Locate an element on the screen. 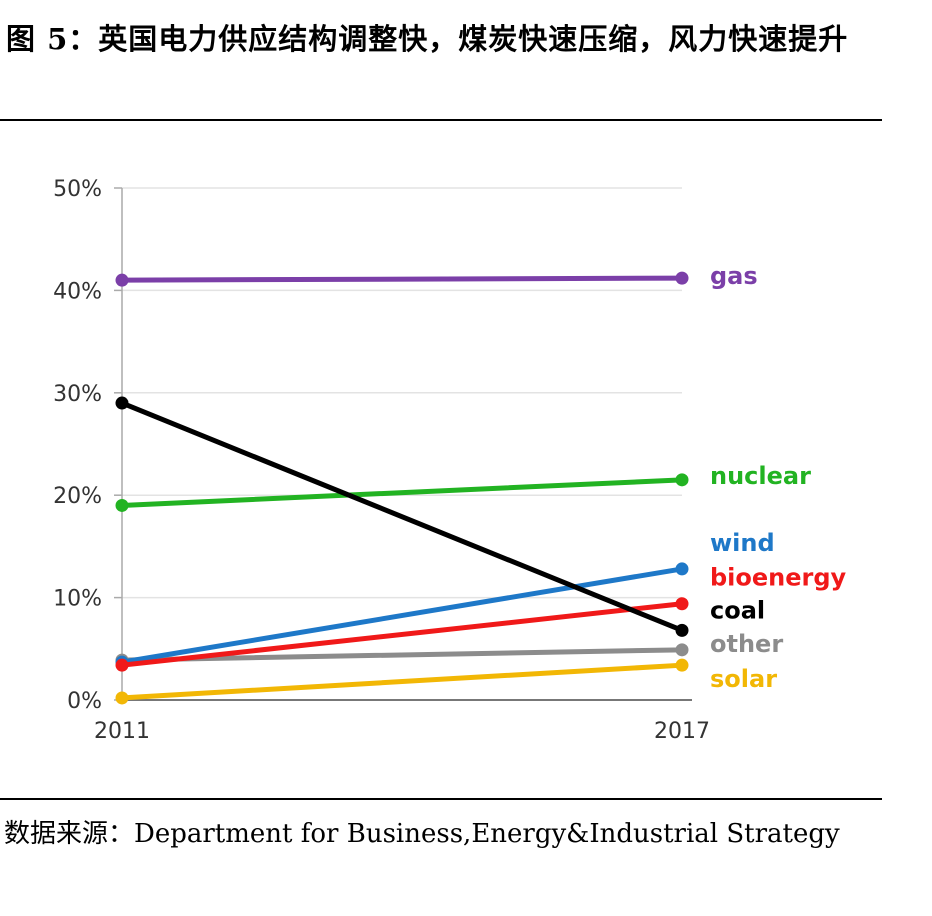  x-tick-label: 2017 is located at coordinates (682, 731).